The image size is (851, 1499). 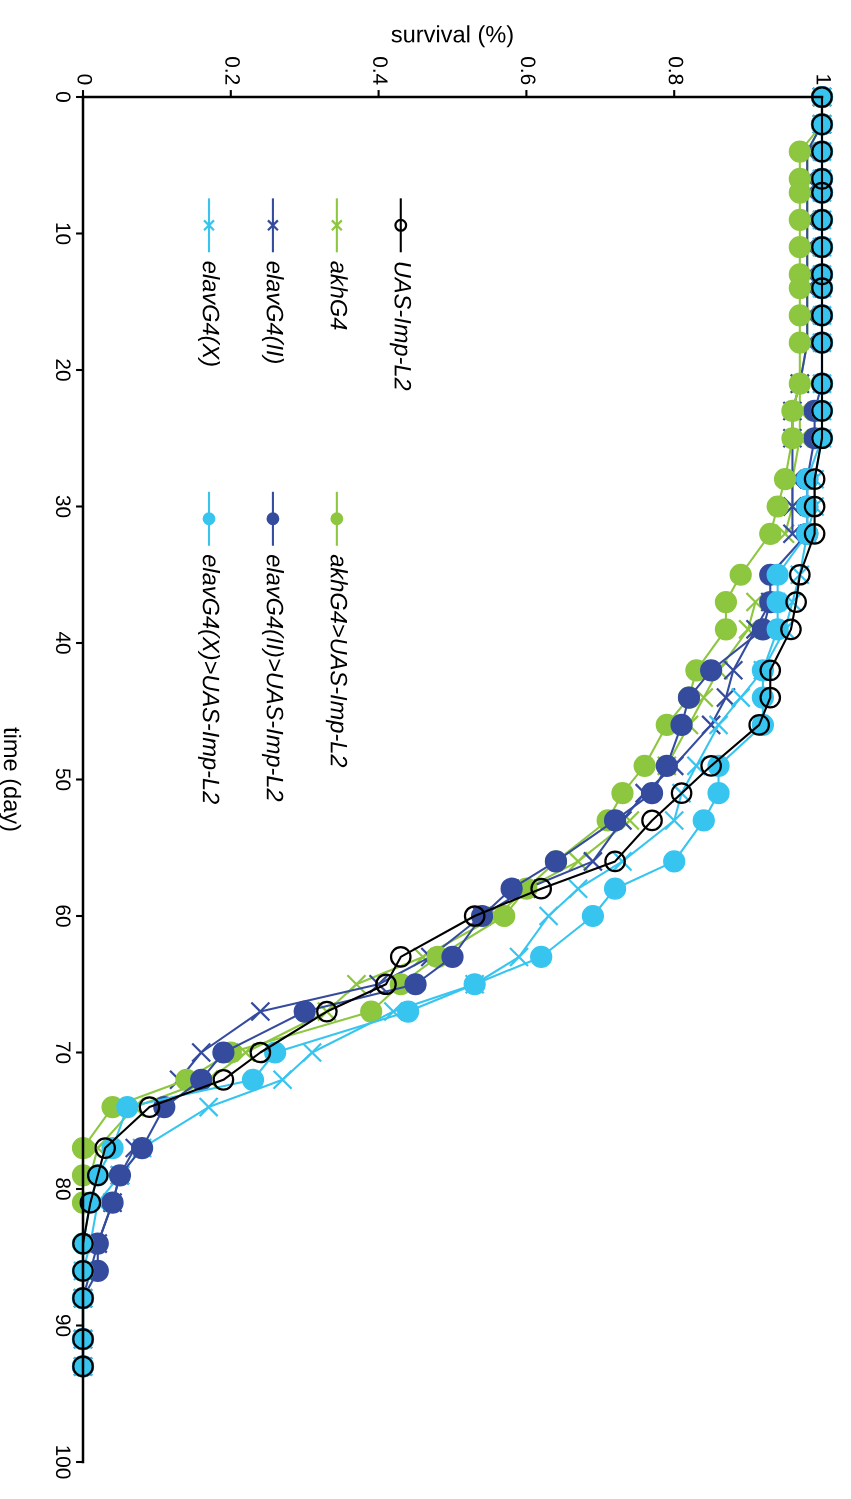 I want to click on x-tick-label: 0.8, so click(x=676, y=71).